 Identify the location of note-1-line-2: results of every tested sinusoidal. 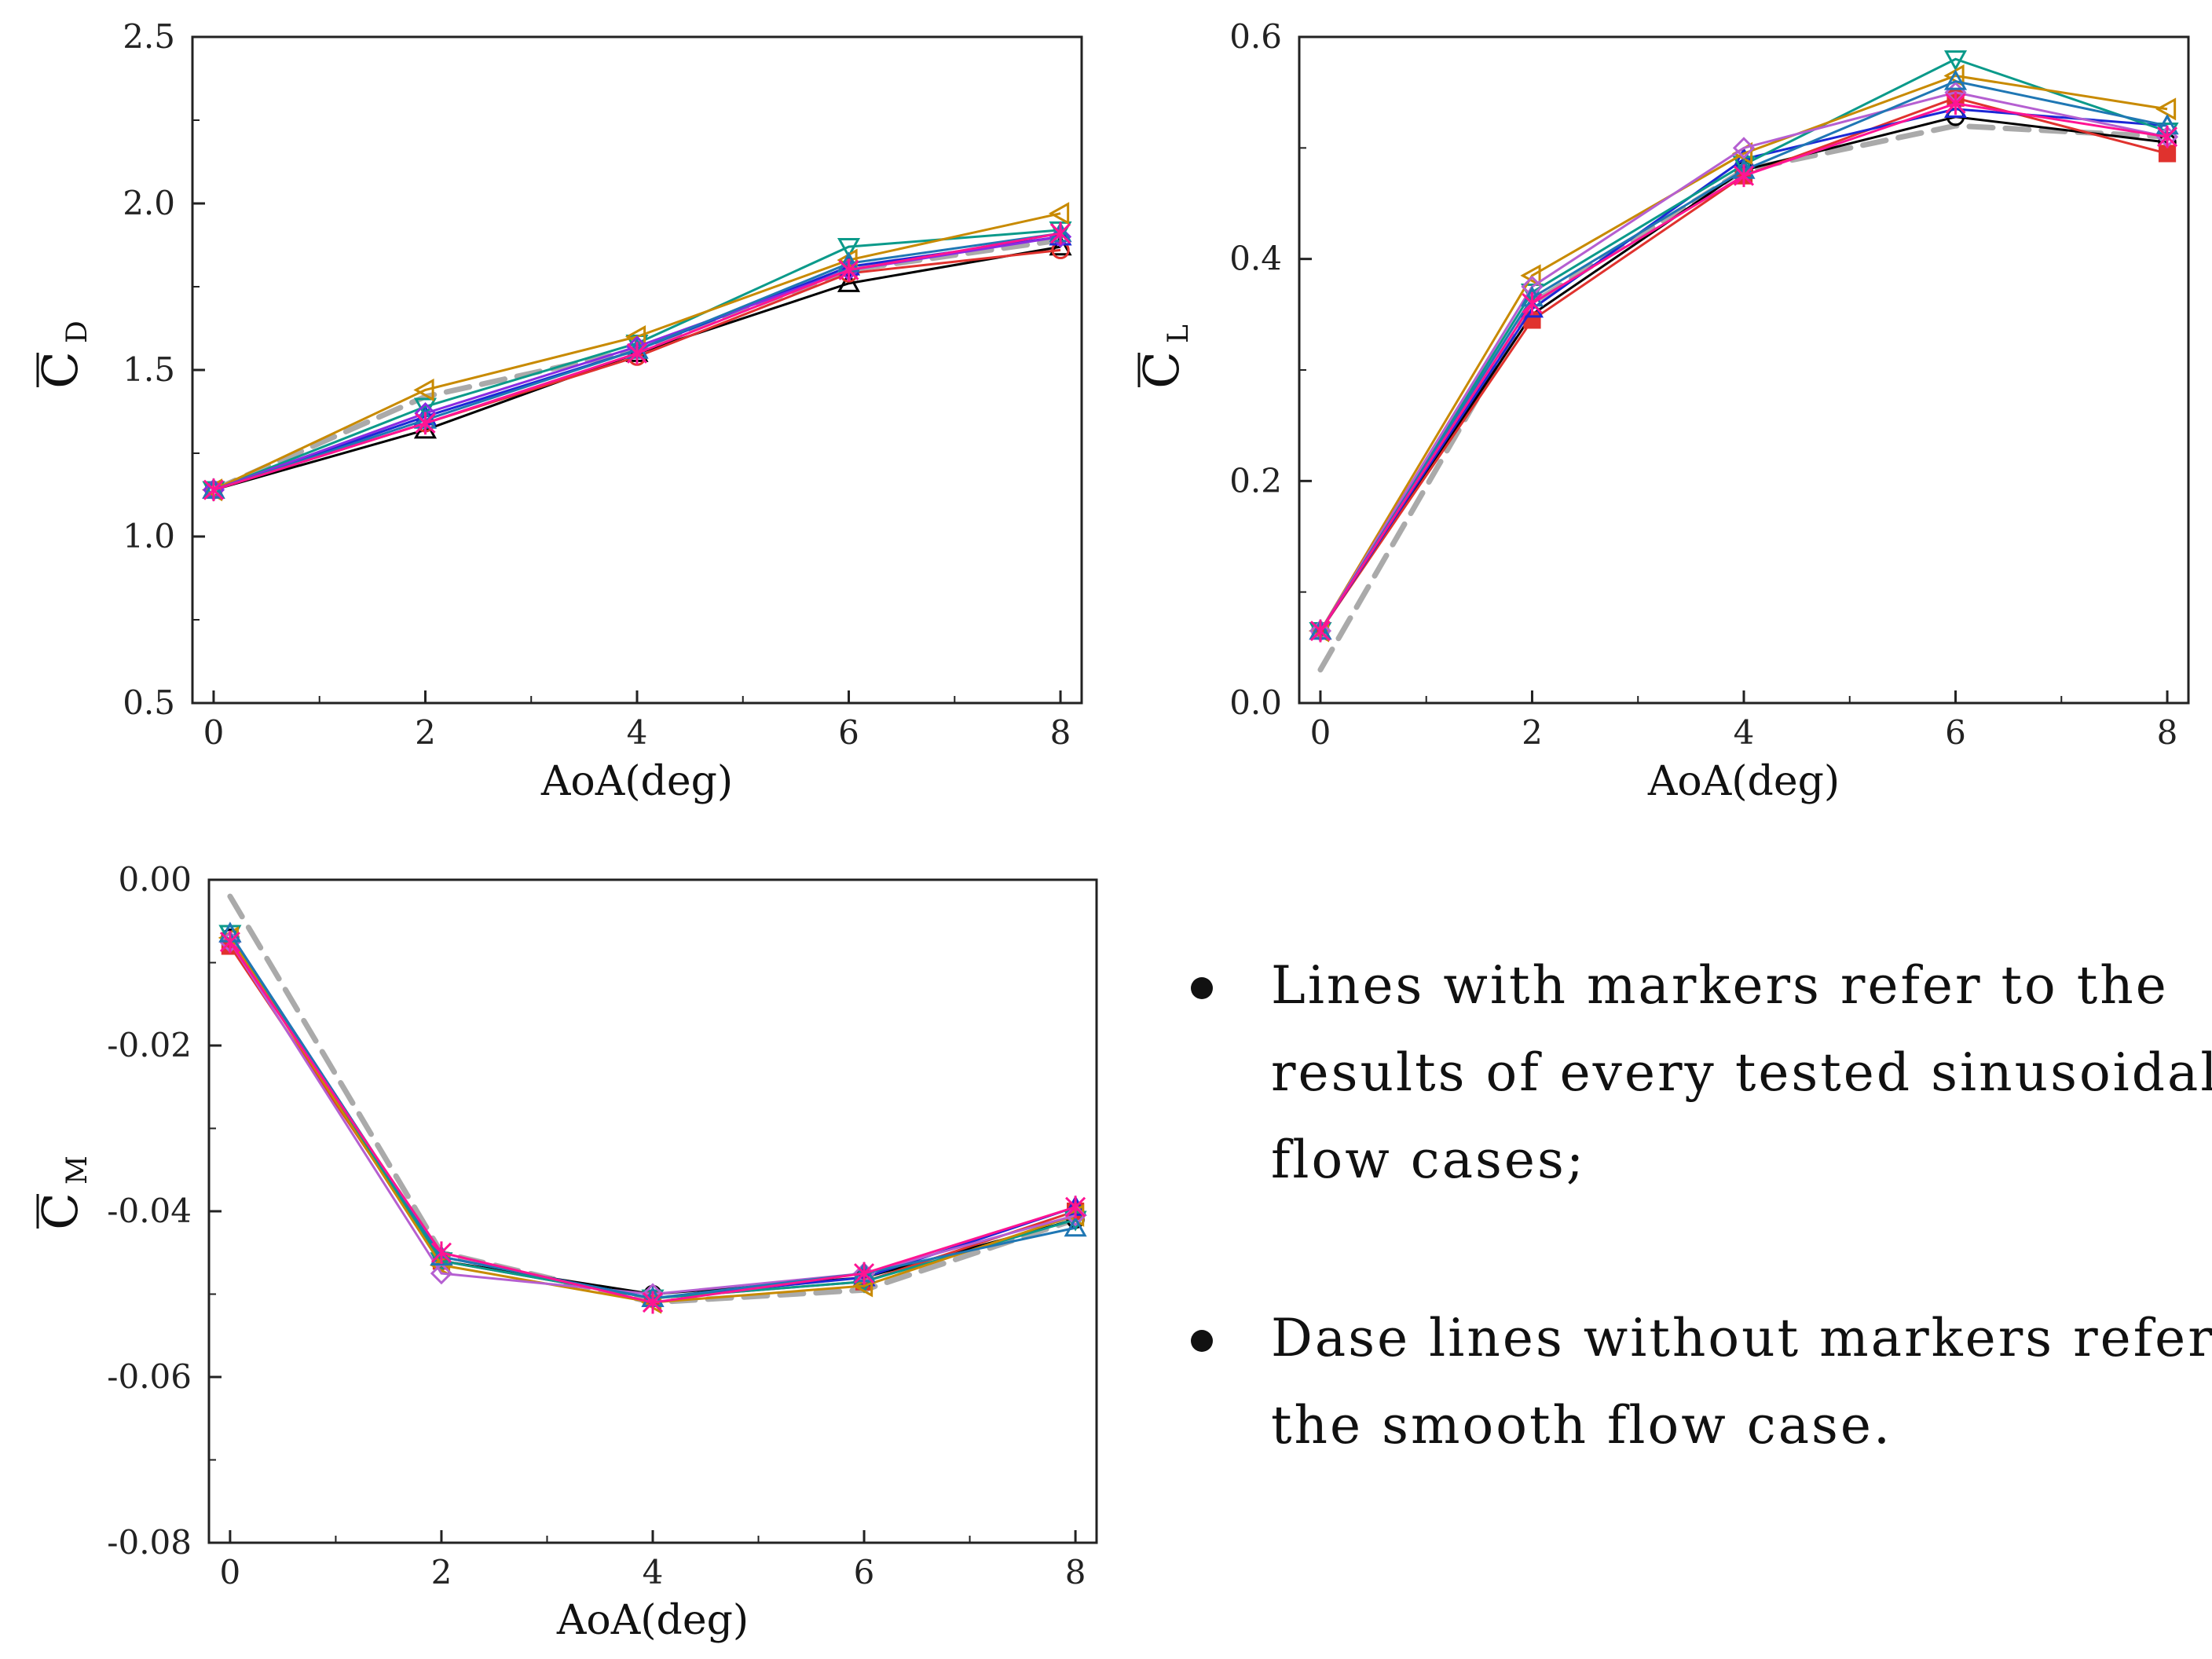
(1741, 1072).